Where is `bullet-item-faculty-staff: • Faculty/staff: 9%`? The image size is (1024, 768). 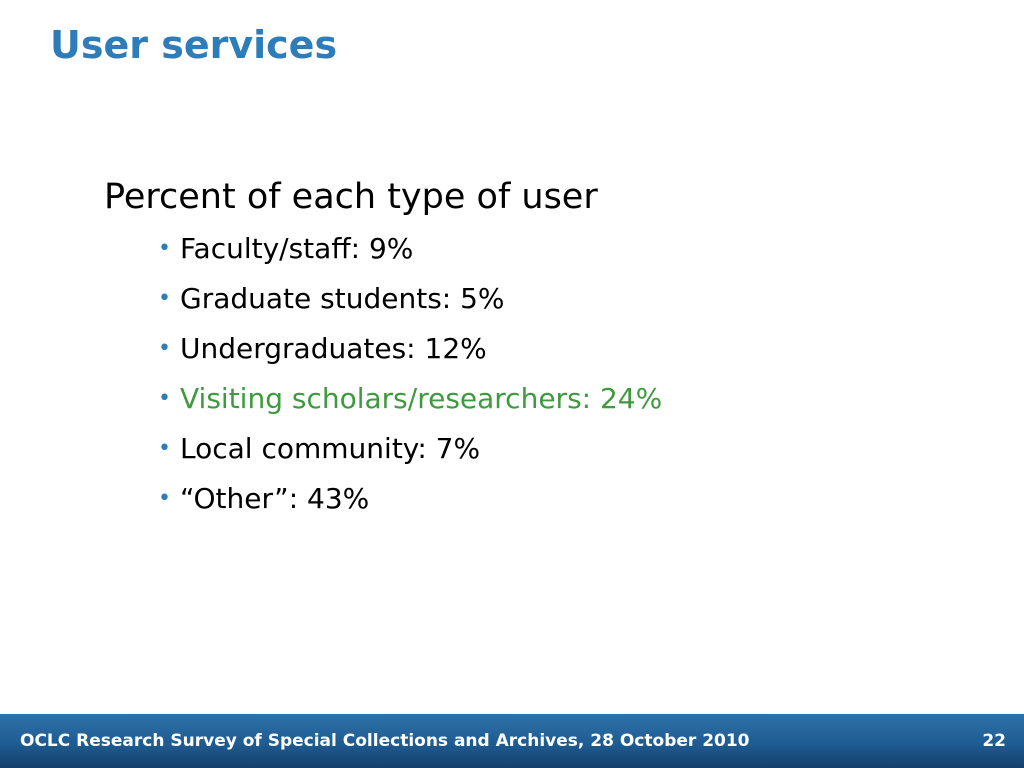
bullet-item-faculty-staff: • Faculty/staff: 9% is located at coordinates (571, 249).